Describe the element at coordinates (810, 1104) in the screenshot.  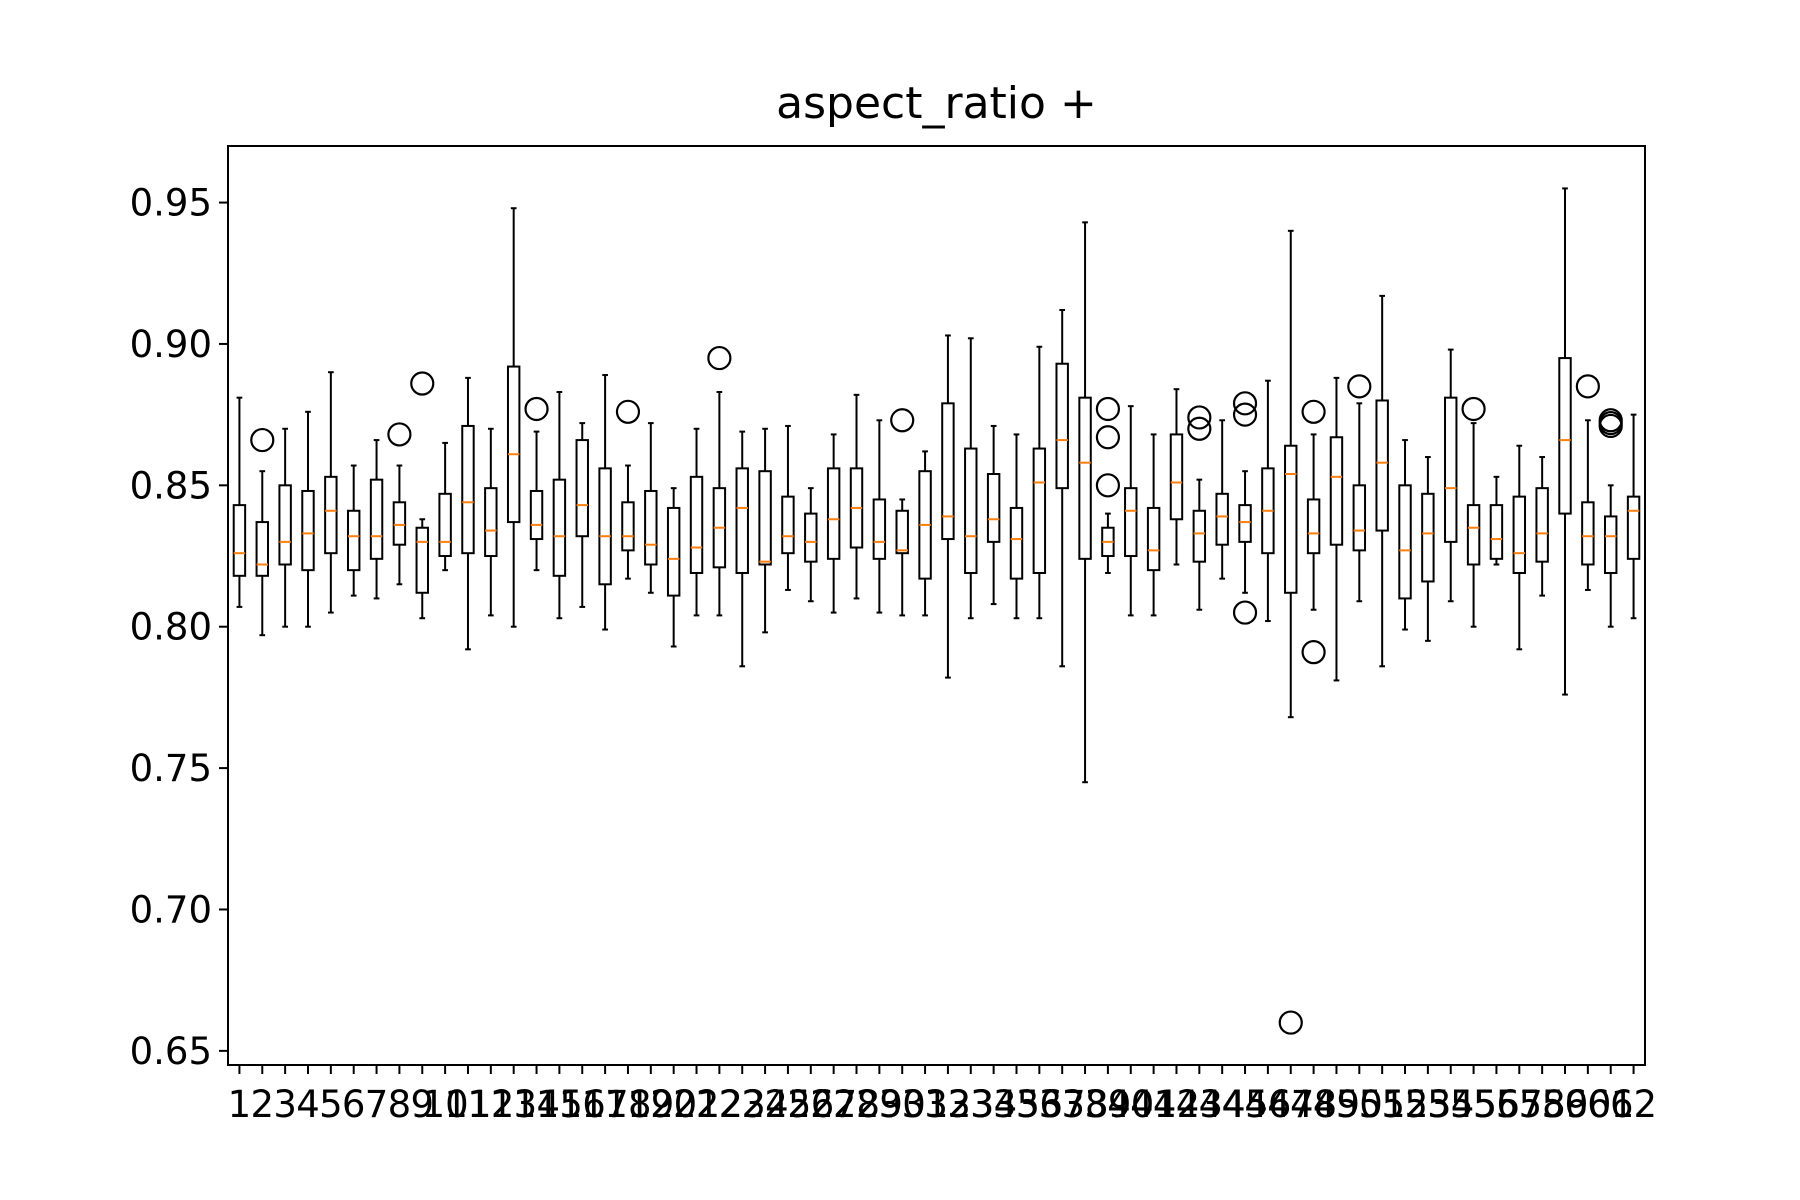
I see `x-tick-label: 26` at that location.